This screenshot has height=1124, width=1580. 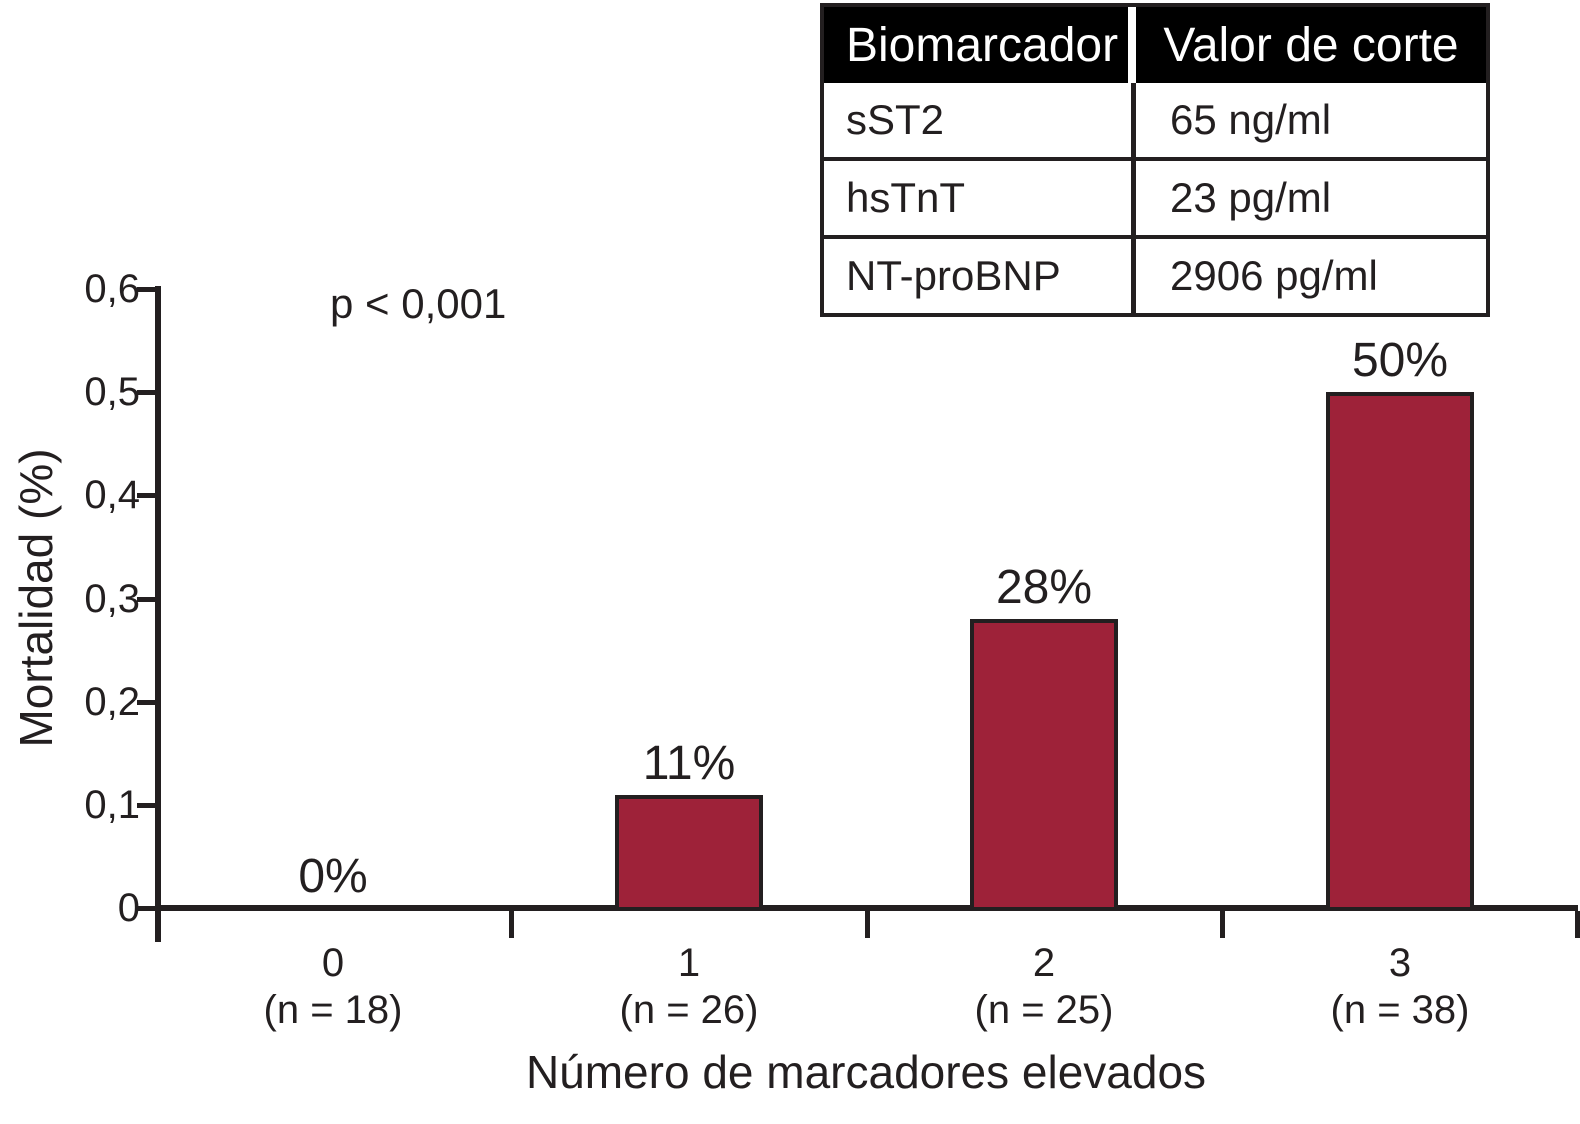 What do you see at coordinates (418, 303) in the screenshot?
I see `p-value-annotation: p < 0,001` at bounding box center [418, 303].